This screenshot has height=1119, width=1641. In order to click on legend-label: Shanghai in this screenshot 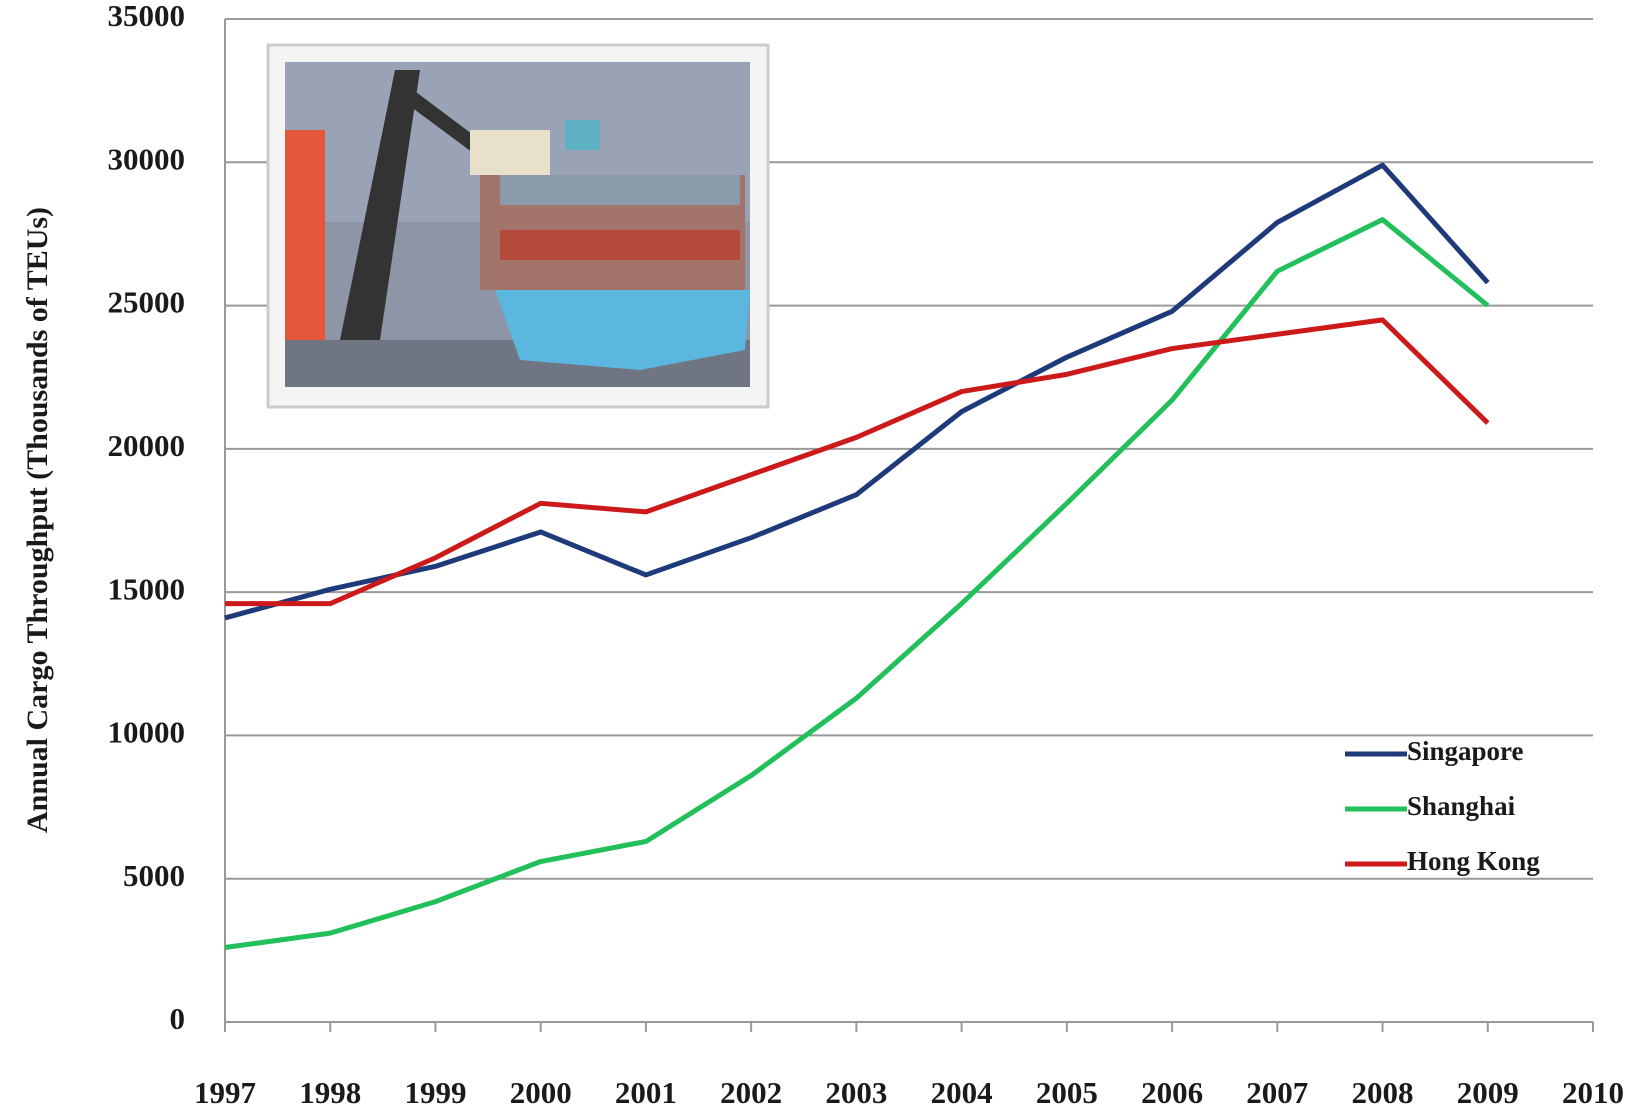, I will do `click(1461, 806)`.